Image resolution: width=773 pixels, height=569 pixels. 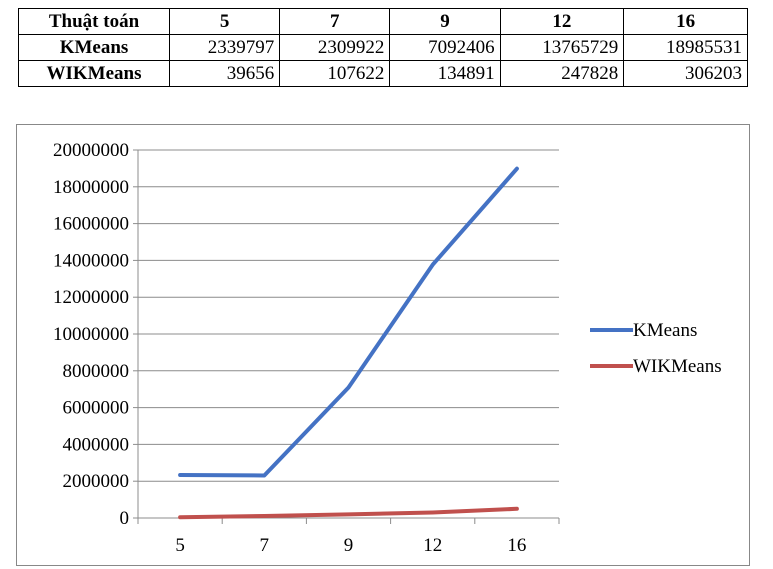 What do you see at coordinates (91, 224) in the screenshot?
I see `y-tick-label: 16000000` at bounding box center [91, 224].